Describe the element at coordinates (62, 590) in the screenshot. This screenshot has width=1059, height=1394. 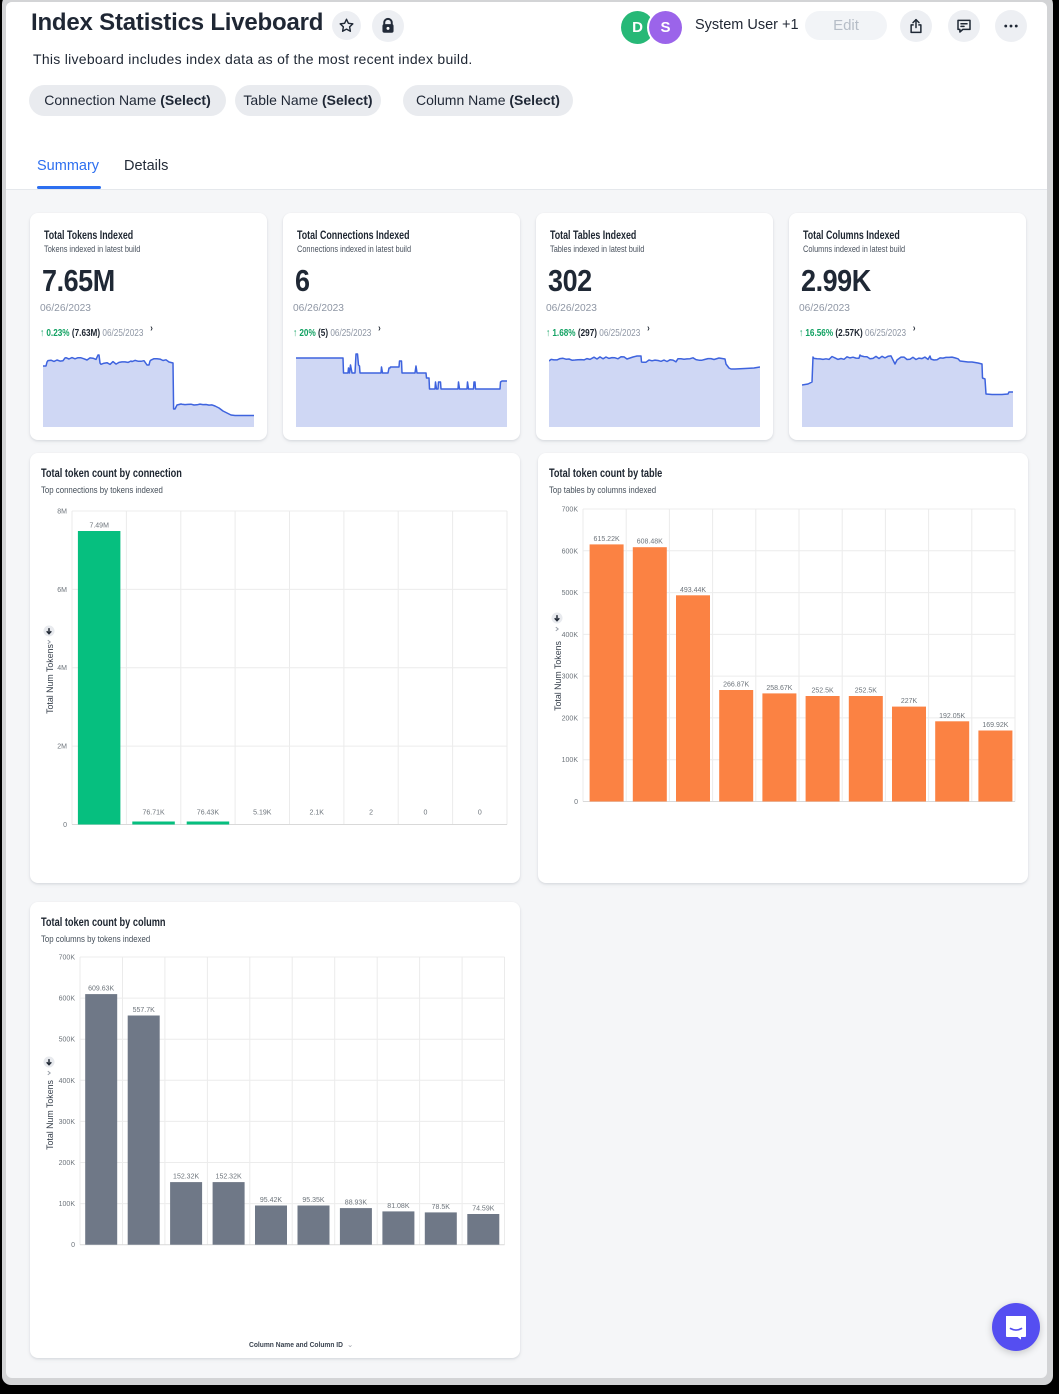
I see `svg-text: 6M` at that location.